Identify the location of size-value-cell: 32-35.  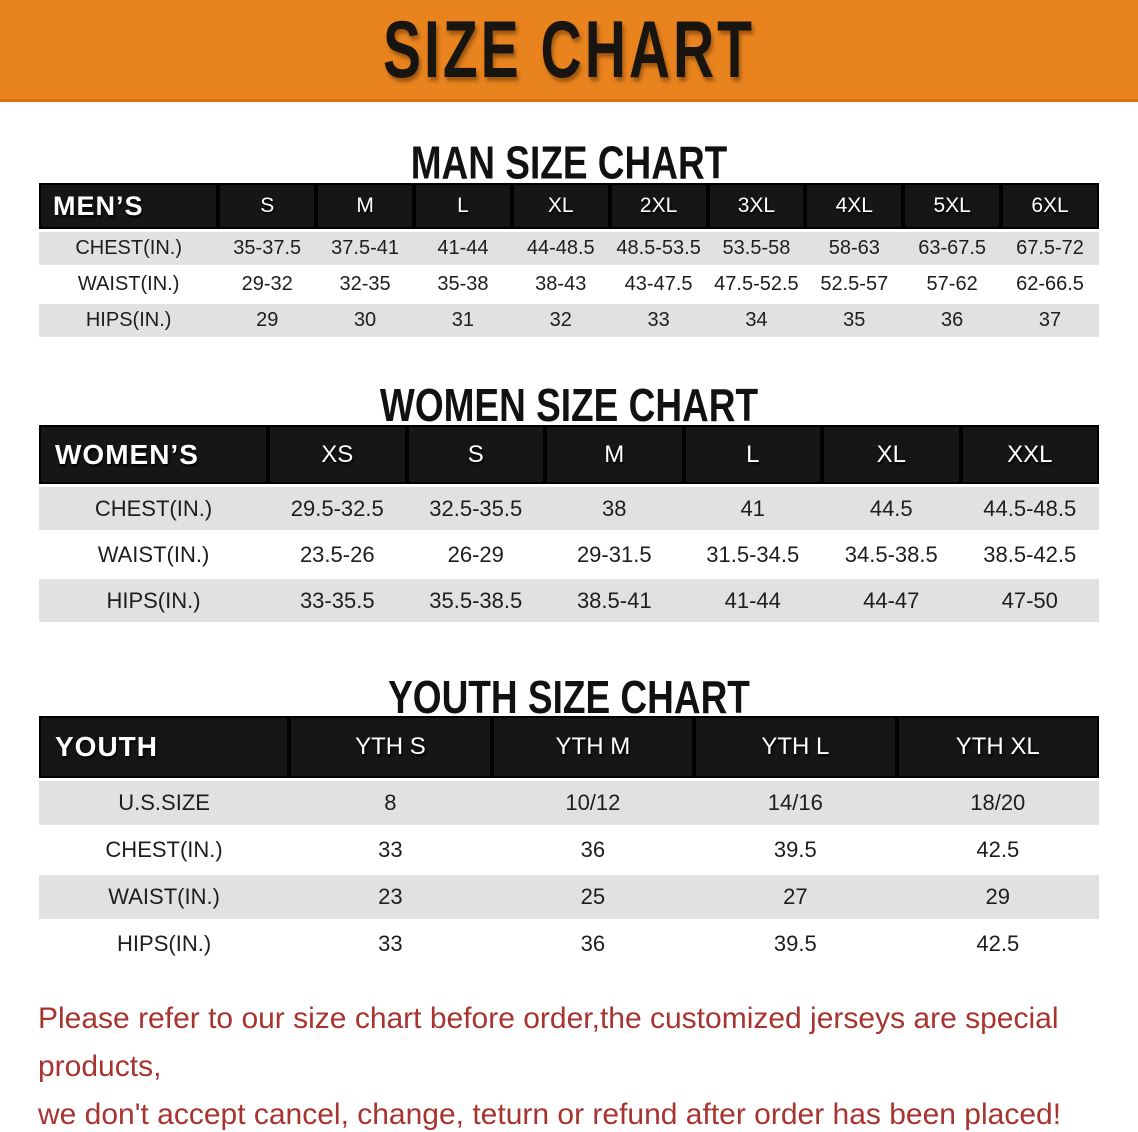
(365, 284).